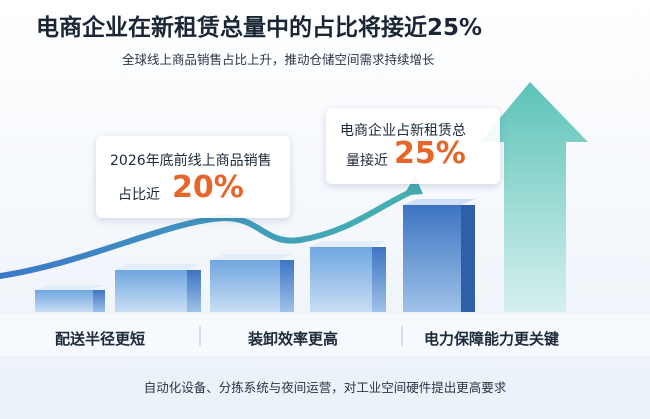 The width and height of the screenshot is (650, 419). What do you see at coordinates (413, 185) in the screenshot?
I see `curve-arrowhead` at bounding box center [413, 185].